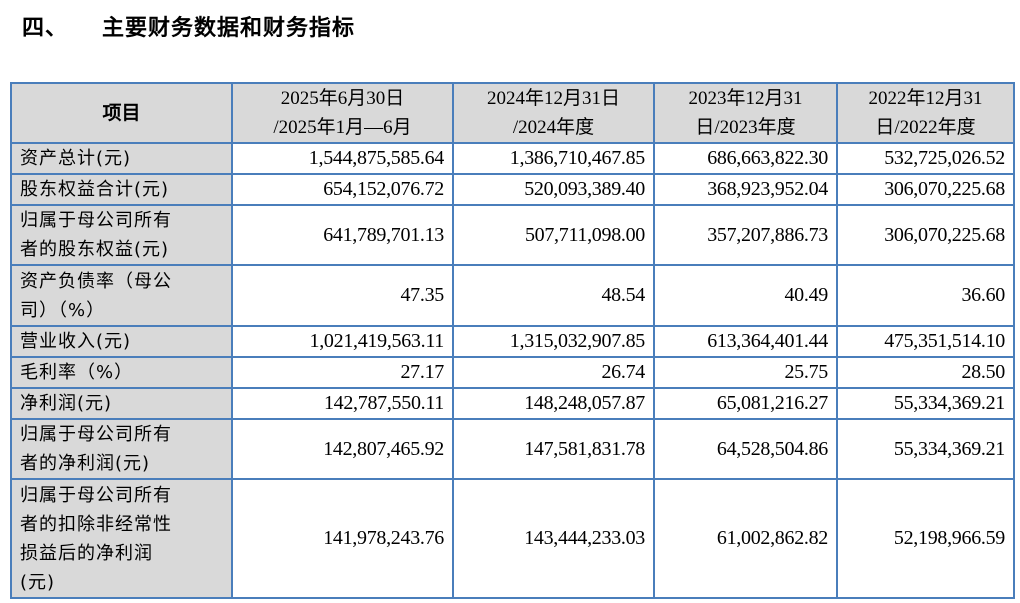  What do you see at coordinates (925, 295) in the screenshot?
I see `value-cell: 36.60` at bounding box center [925, 295].